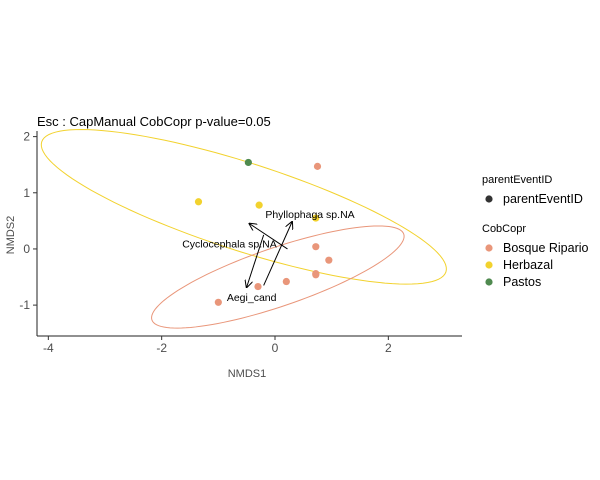 The width and height of the screenshot is (600, 480). I want to click on legend-title: CobCopr, so click(504, 229).